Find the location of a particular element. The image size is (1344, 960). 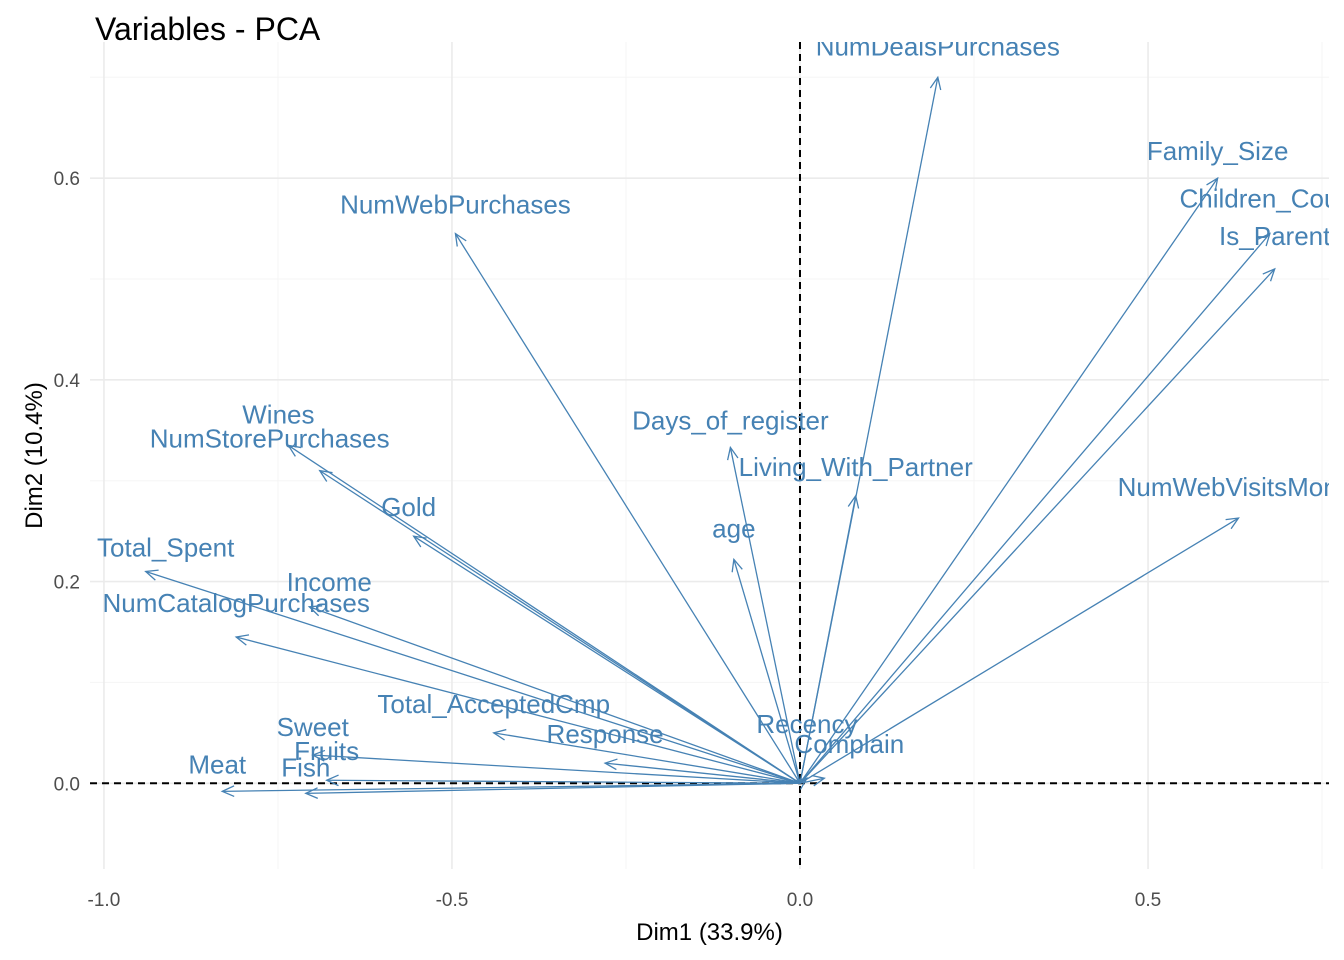

x-tick-label: 0.5 is located at coordinates (1148, 900).